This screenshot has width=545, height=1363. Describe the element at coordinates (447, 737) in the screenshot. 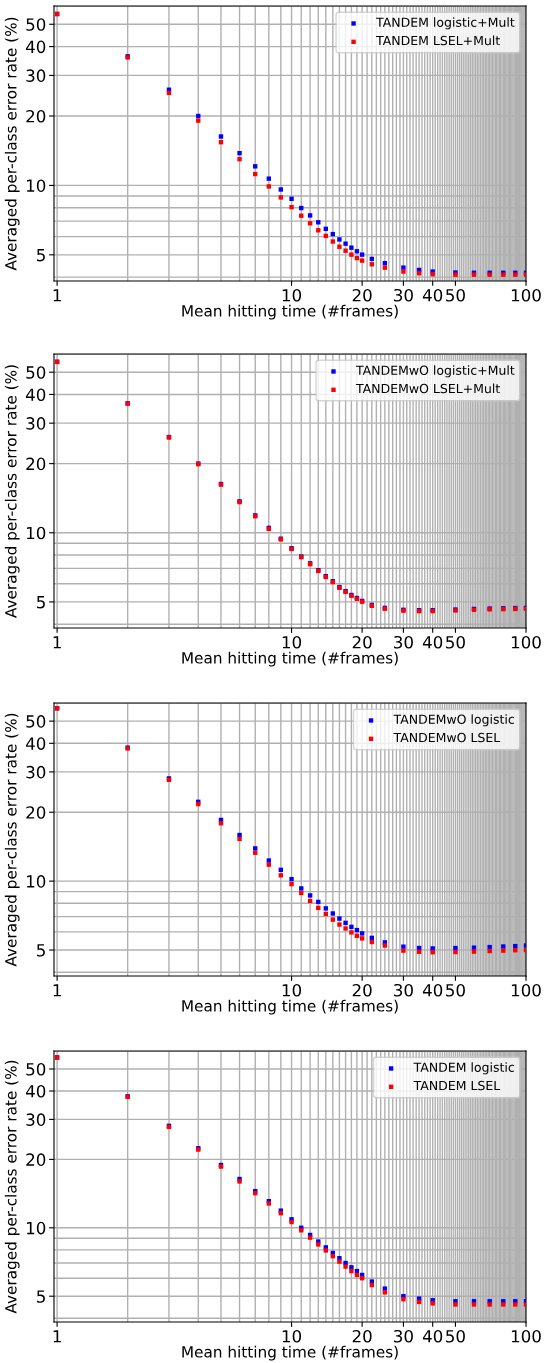

I see `legend-label: TANDEMwO LSEL` at that location.